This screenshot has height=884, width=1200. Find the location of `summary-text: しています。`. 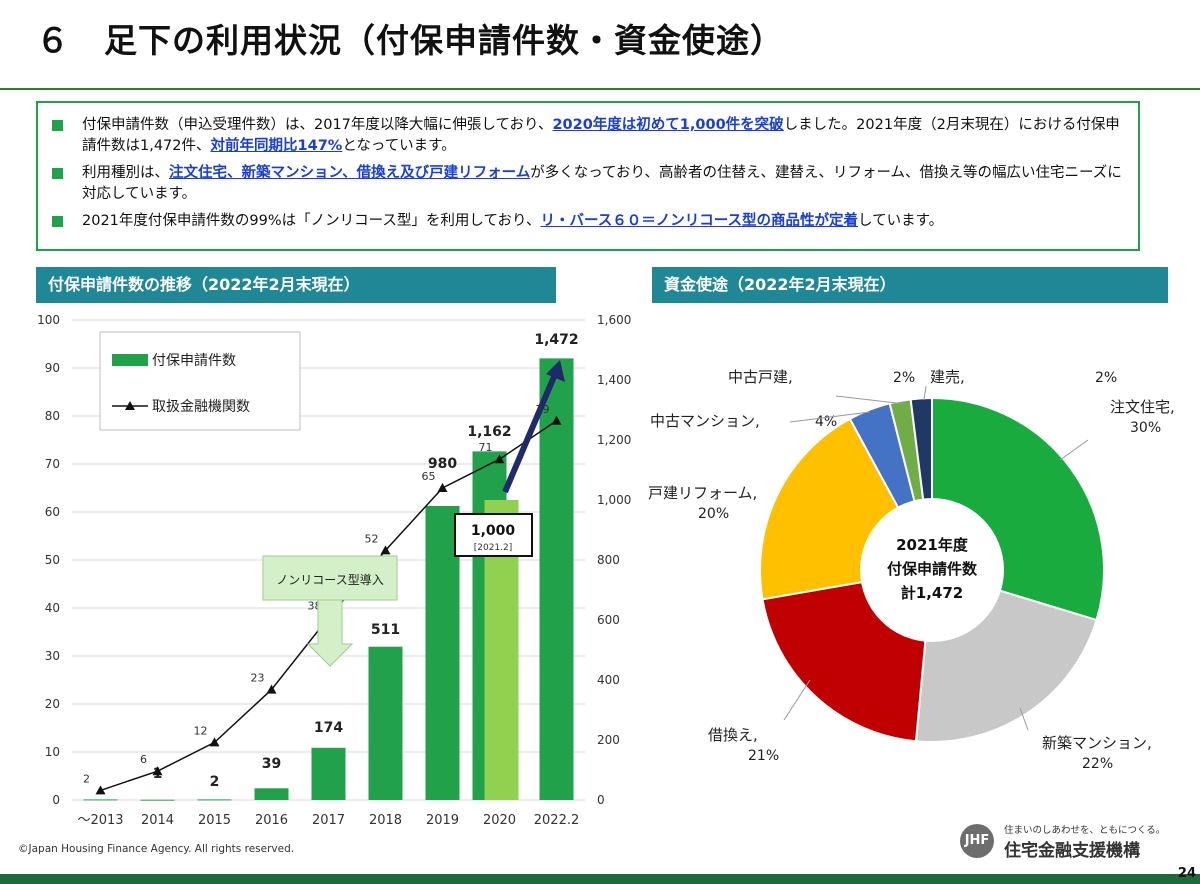

summary-text: しています。 is located at coordinates (901, 221).